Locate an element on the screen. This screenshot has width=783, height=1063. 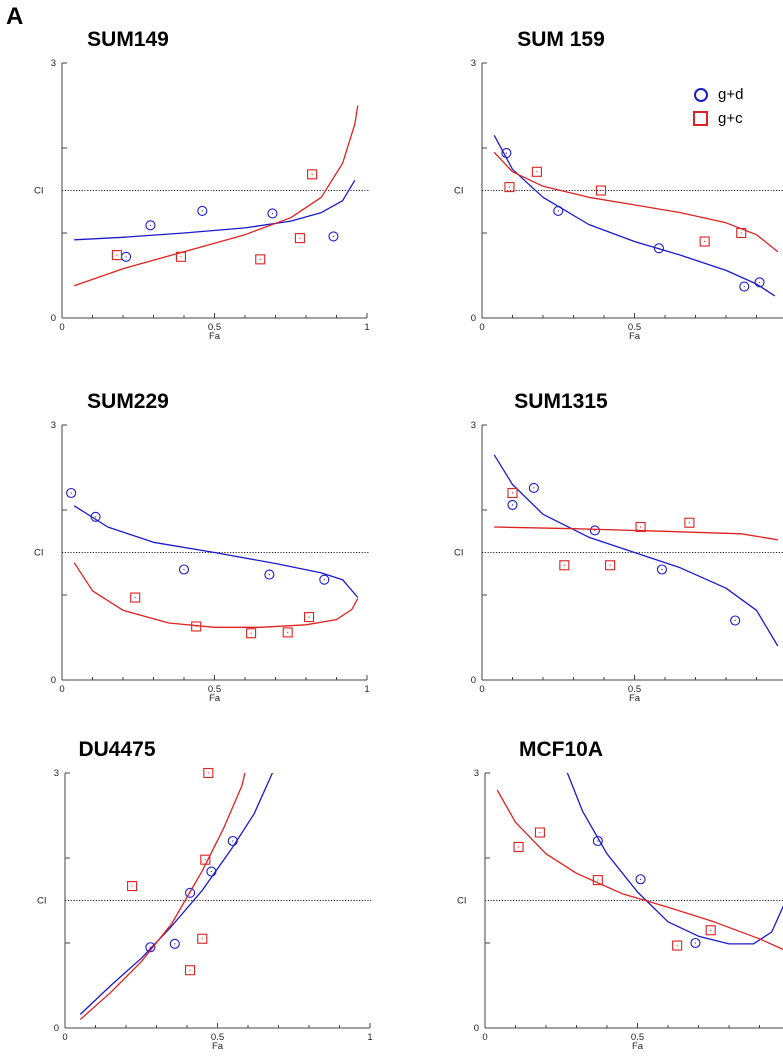
legend-label-g-c: g+c is located at coordinates (730, 118).